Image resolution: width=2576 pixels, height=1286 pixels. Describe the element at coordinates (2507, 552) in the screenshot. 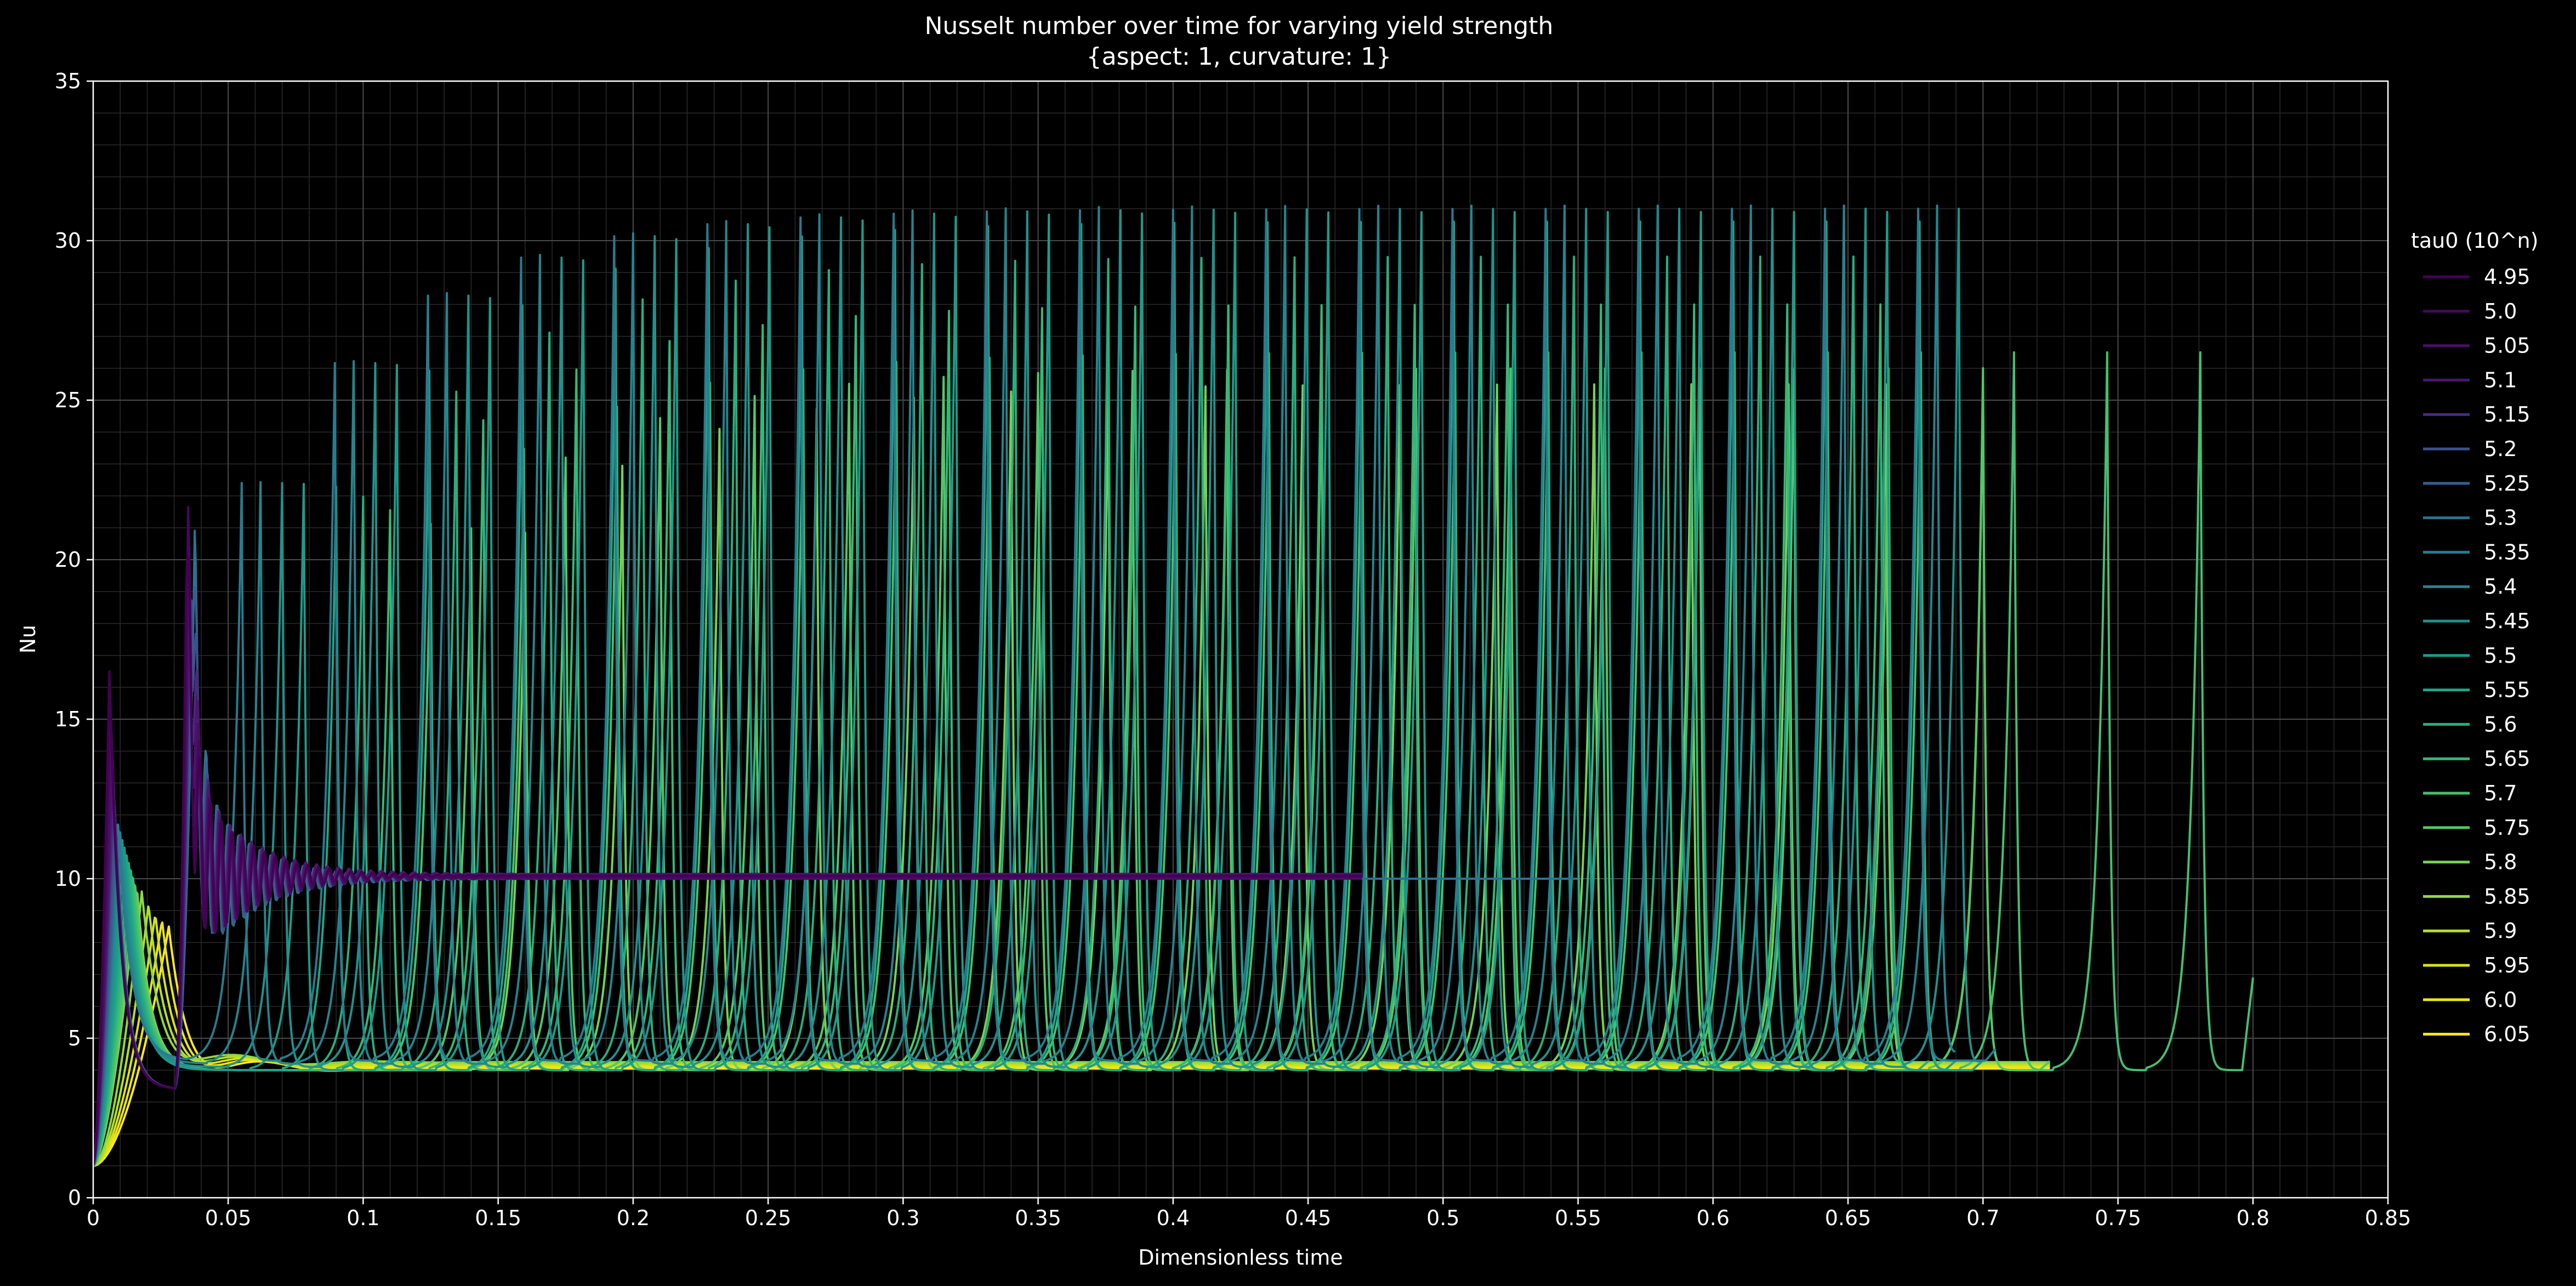

I see `legend-label-5.35: 5.35` at that location.